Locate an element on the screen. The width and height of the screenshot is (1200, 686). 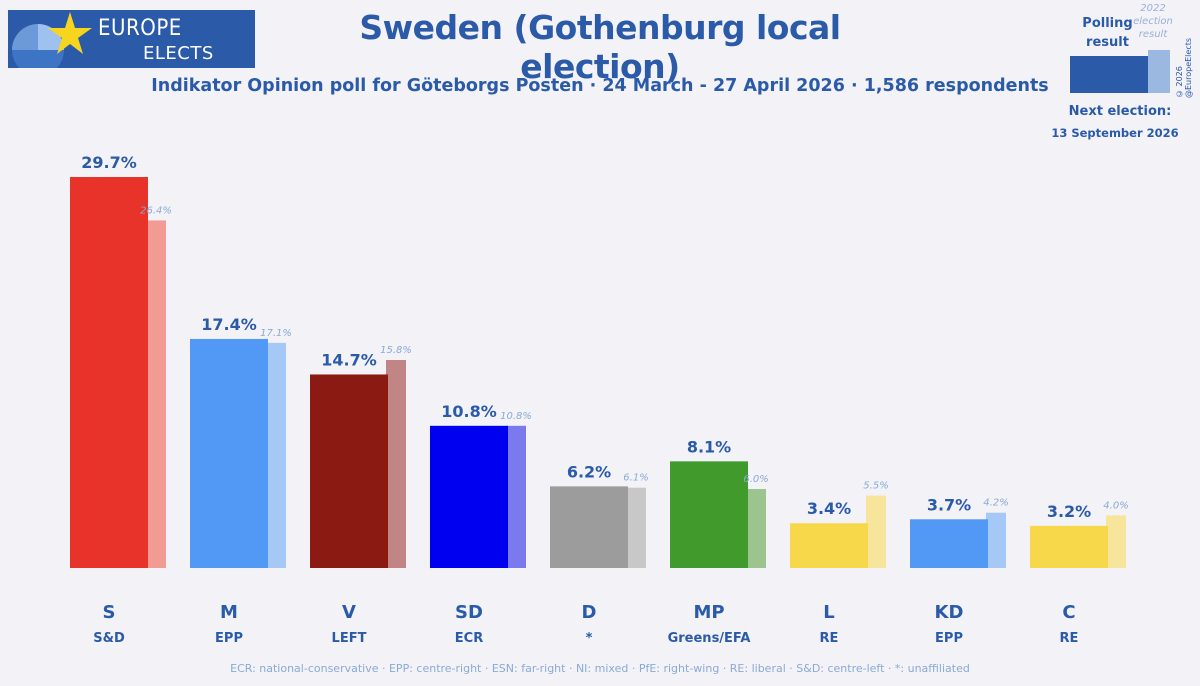
value-label-polling-d: 6.2% is located at coordinates (589, 471).